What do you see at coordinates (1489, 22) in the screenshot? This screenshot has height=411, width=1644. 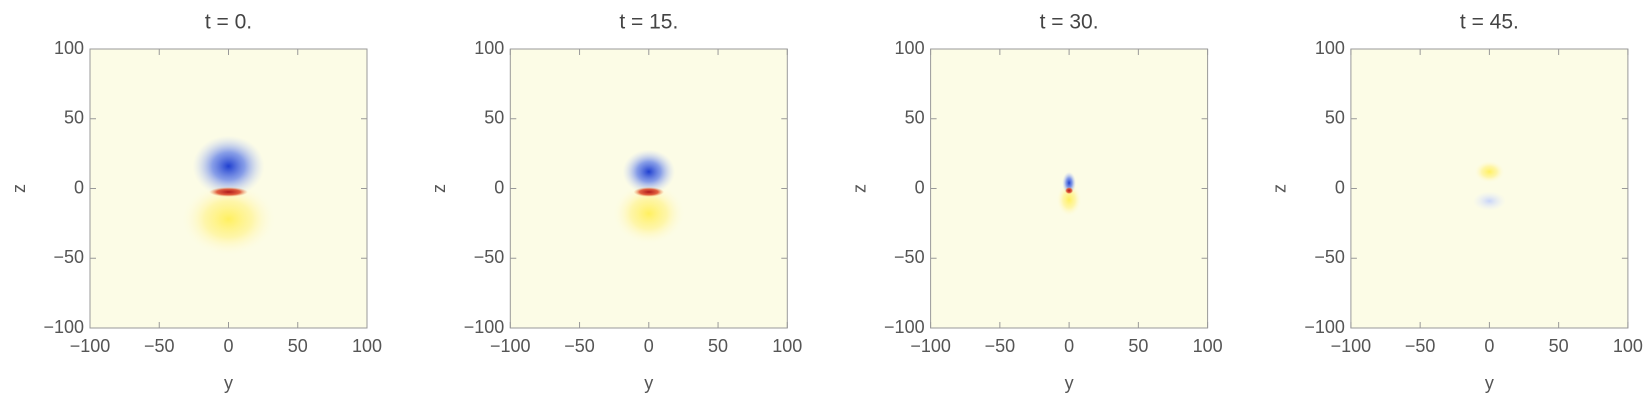 I see `panel-title: t = 45.` at bounding box center [1489, 22].